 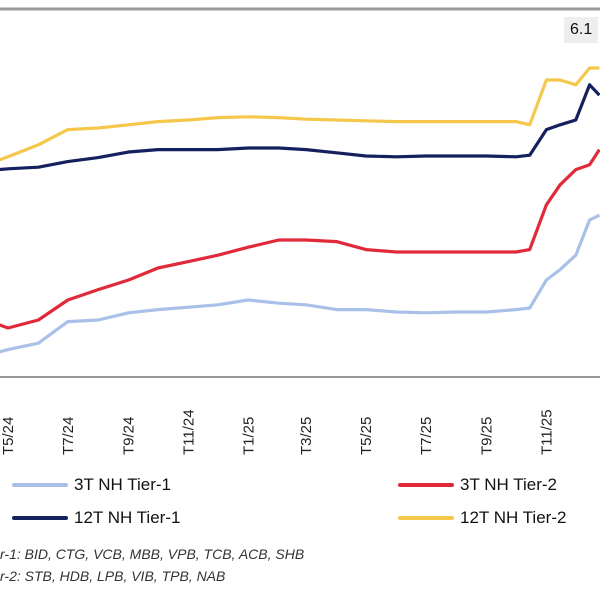 I want to click on legend-item-12t-tier-1: 12T NH Tier-1, so click(x=96, y=518).